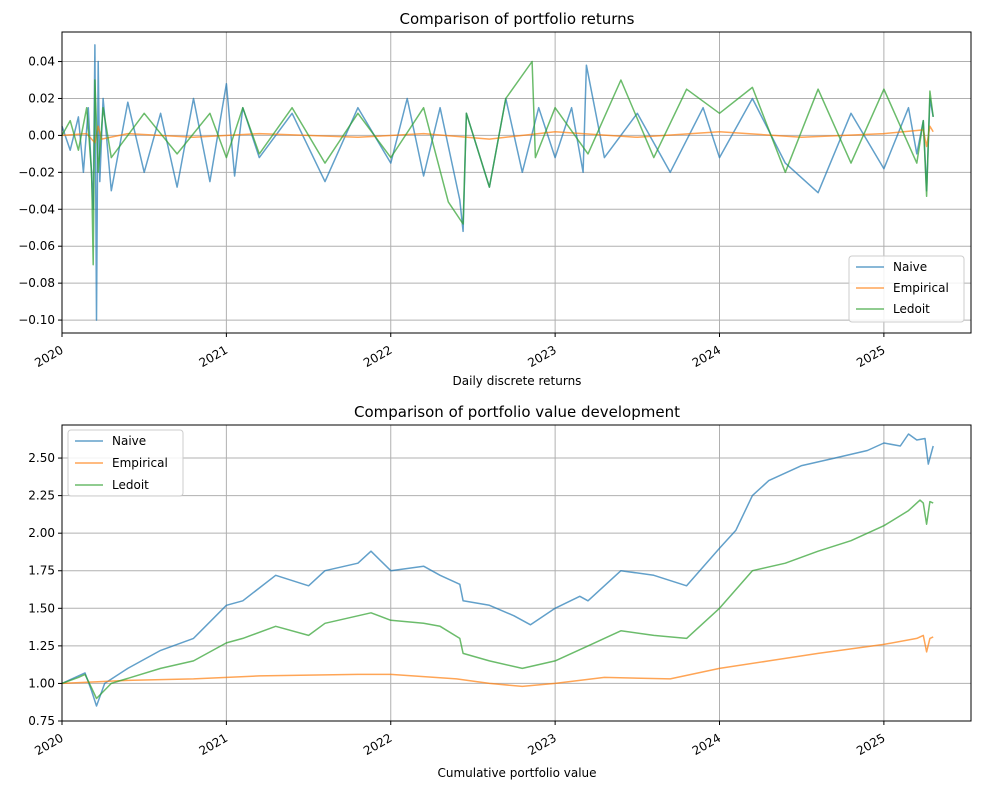  I want to click on y-tick-label: 0.00, so click(41, 135).